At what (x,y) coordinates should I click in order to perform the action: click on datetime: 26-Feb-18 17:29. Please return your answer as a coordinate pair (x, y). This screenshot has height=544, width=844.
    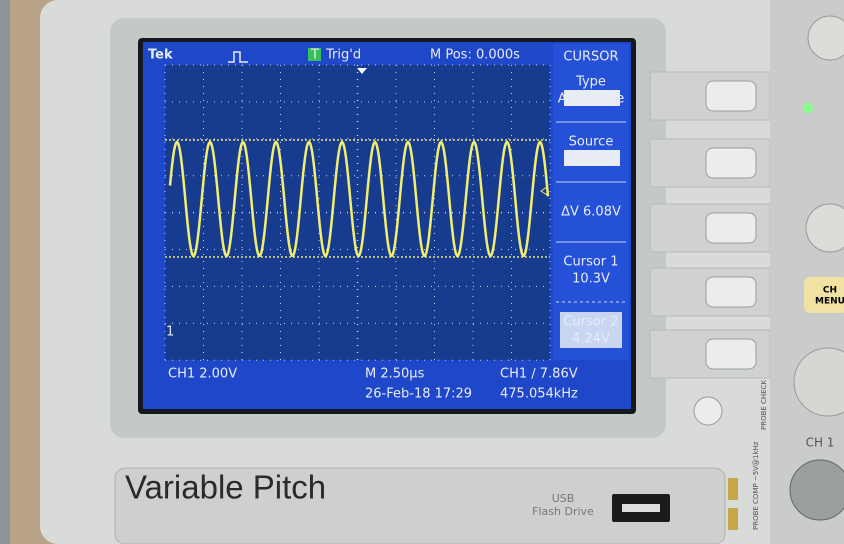
    Looking at the image, I should click on (418, 394).